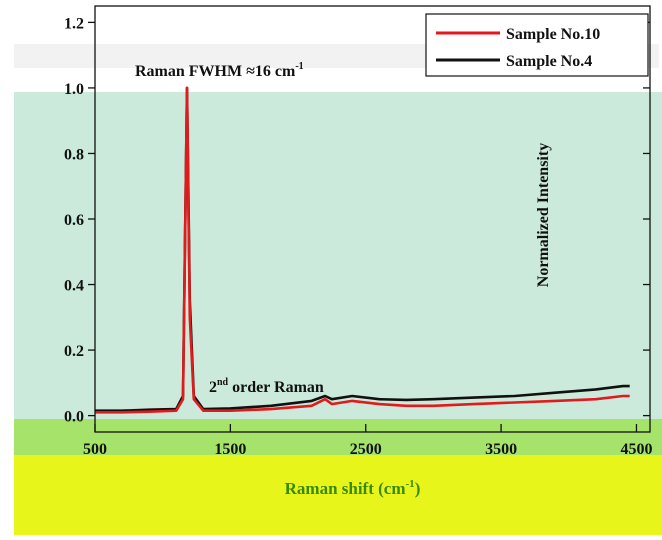 Image resolution: width=662 pixels, height=540 pixels. What do you see at coordinates (74, 154) in the screenshot?
I see `y-tick-label: 0.8` at bounding box center [74, 154].